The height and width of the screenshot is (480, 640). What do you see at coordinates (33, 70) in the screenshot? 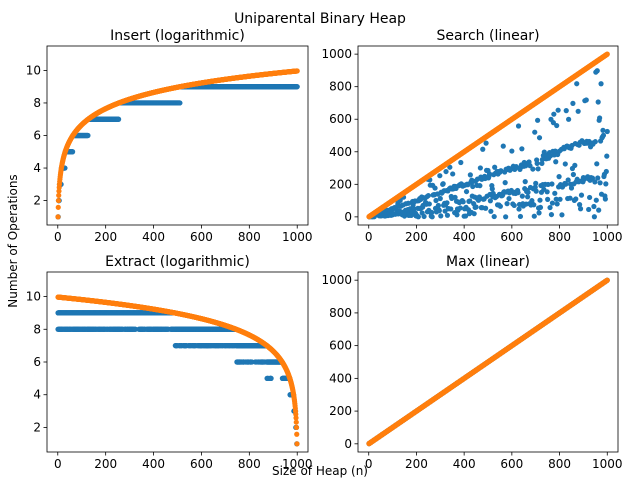
I see `y-tick-label: 10` at bounding box center [33, 70].